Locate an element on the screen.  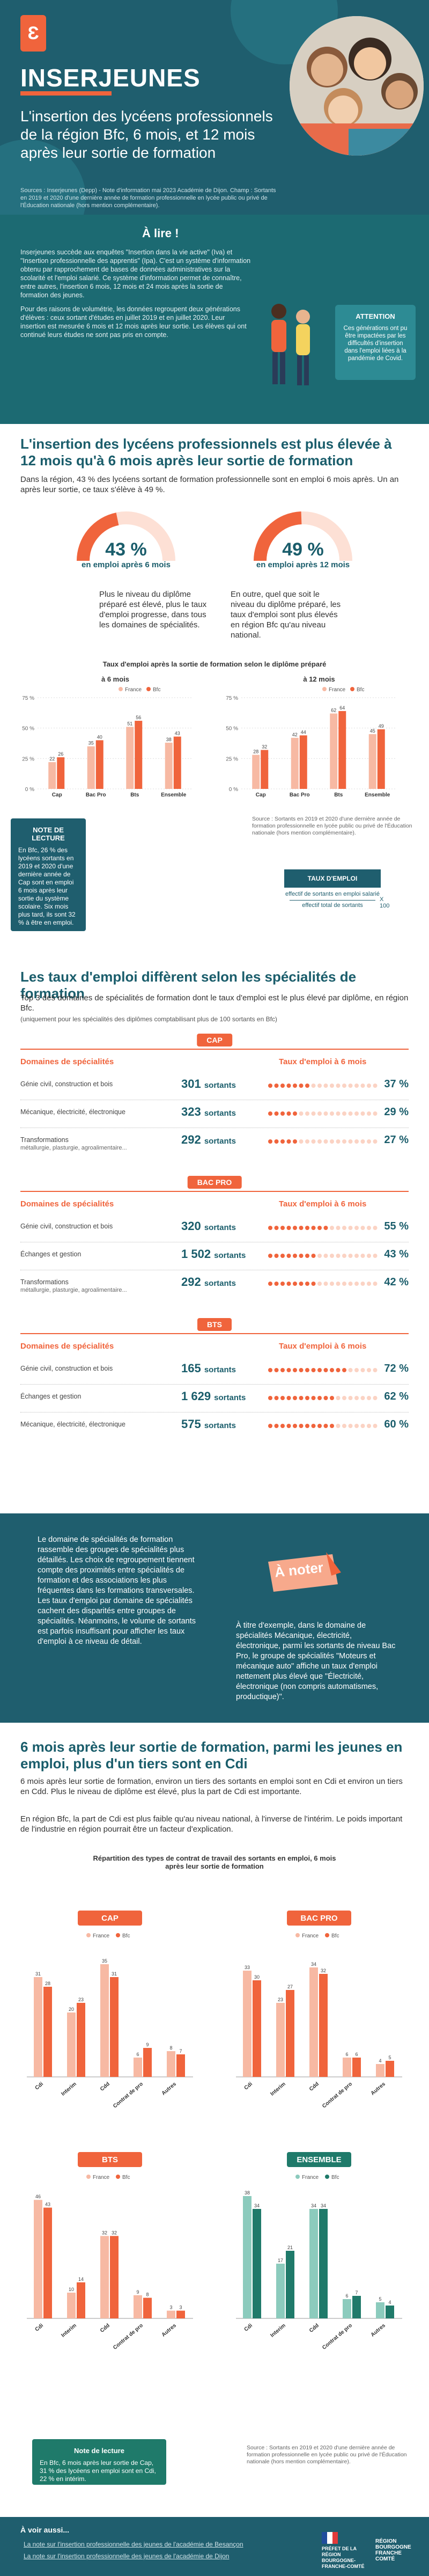
people-illustration is located at coordinates (290, 344).